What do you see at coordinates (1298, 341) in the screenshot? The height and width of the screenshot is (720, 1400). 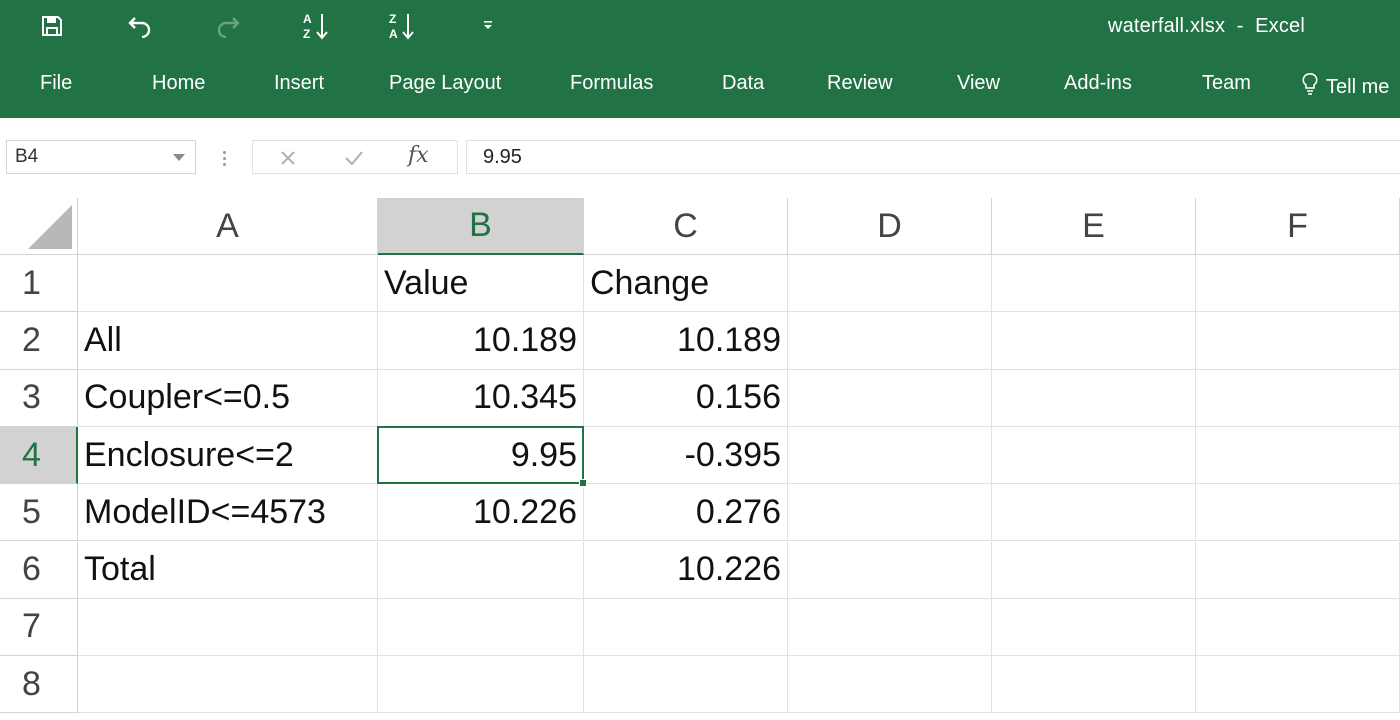 I see `cell-f2` at bounding box center [1298, 341].